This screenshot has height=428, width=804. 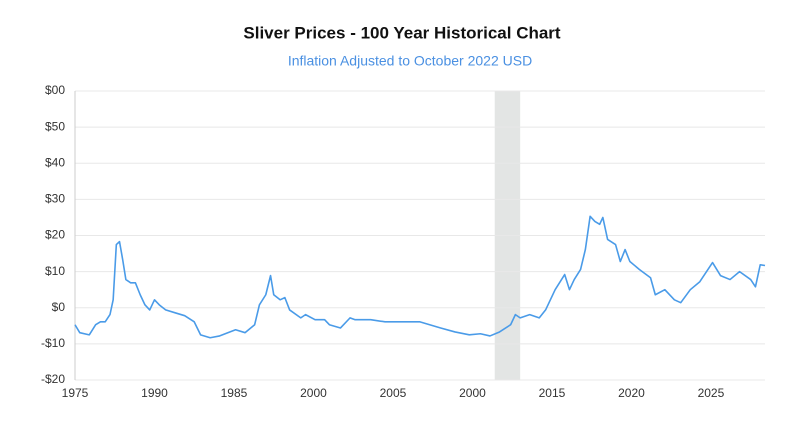 What do you see at coordinates (55, 90) in the screenshot?
I see `y-tick-label: $00` at bounding box center [55, 90].